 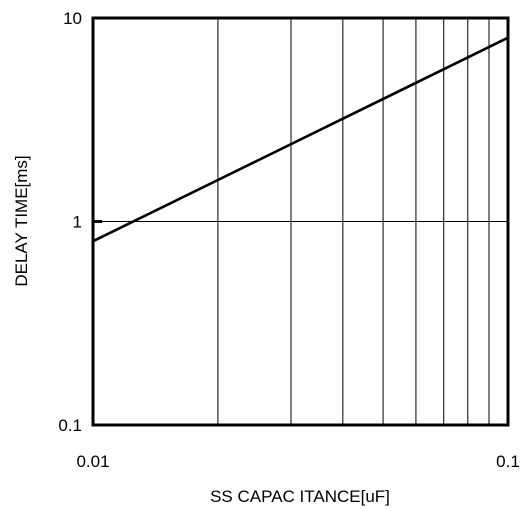 What do you see at coordinates (72, 18) in the screenshot?
I see `y-tick-label: 10` at bounding box center [72, 18].